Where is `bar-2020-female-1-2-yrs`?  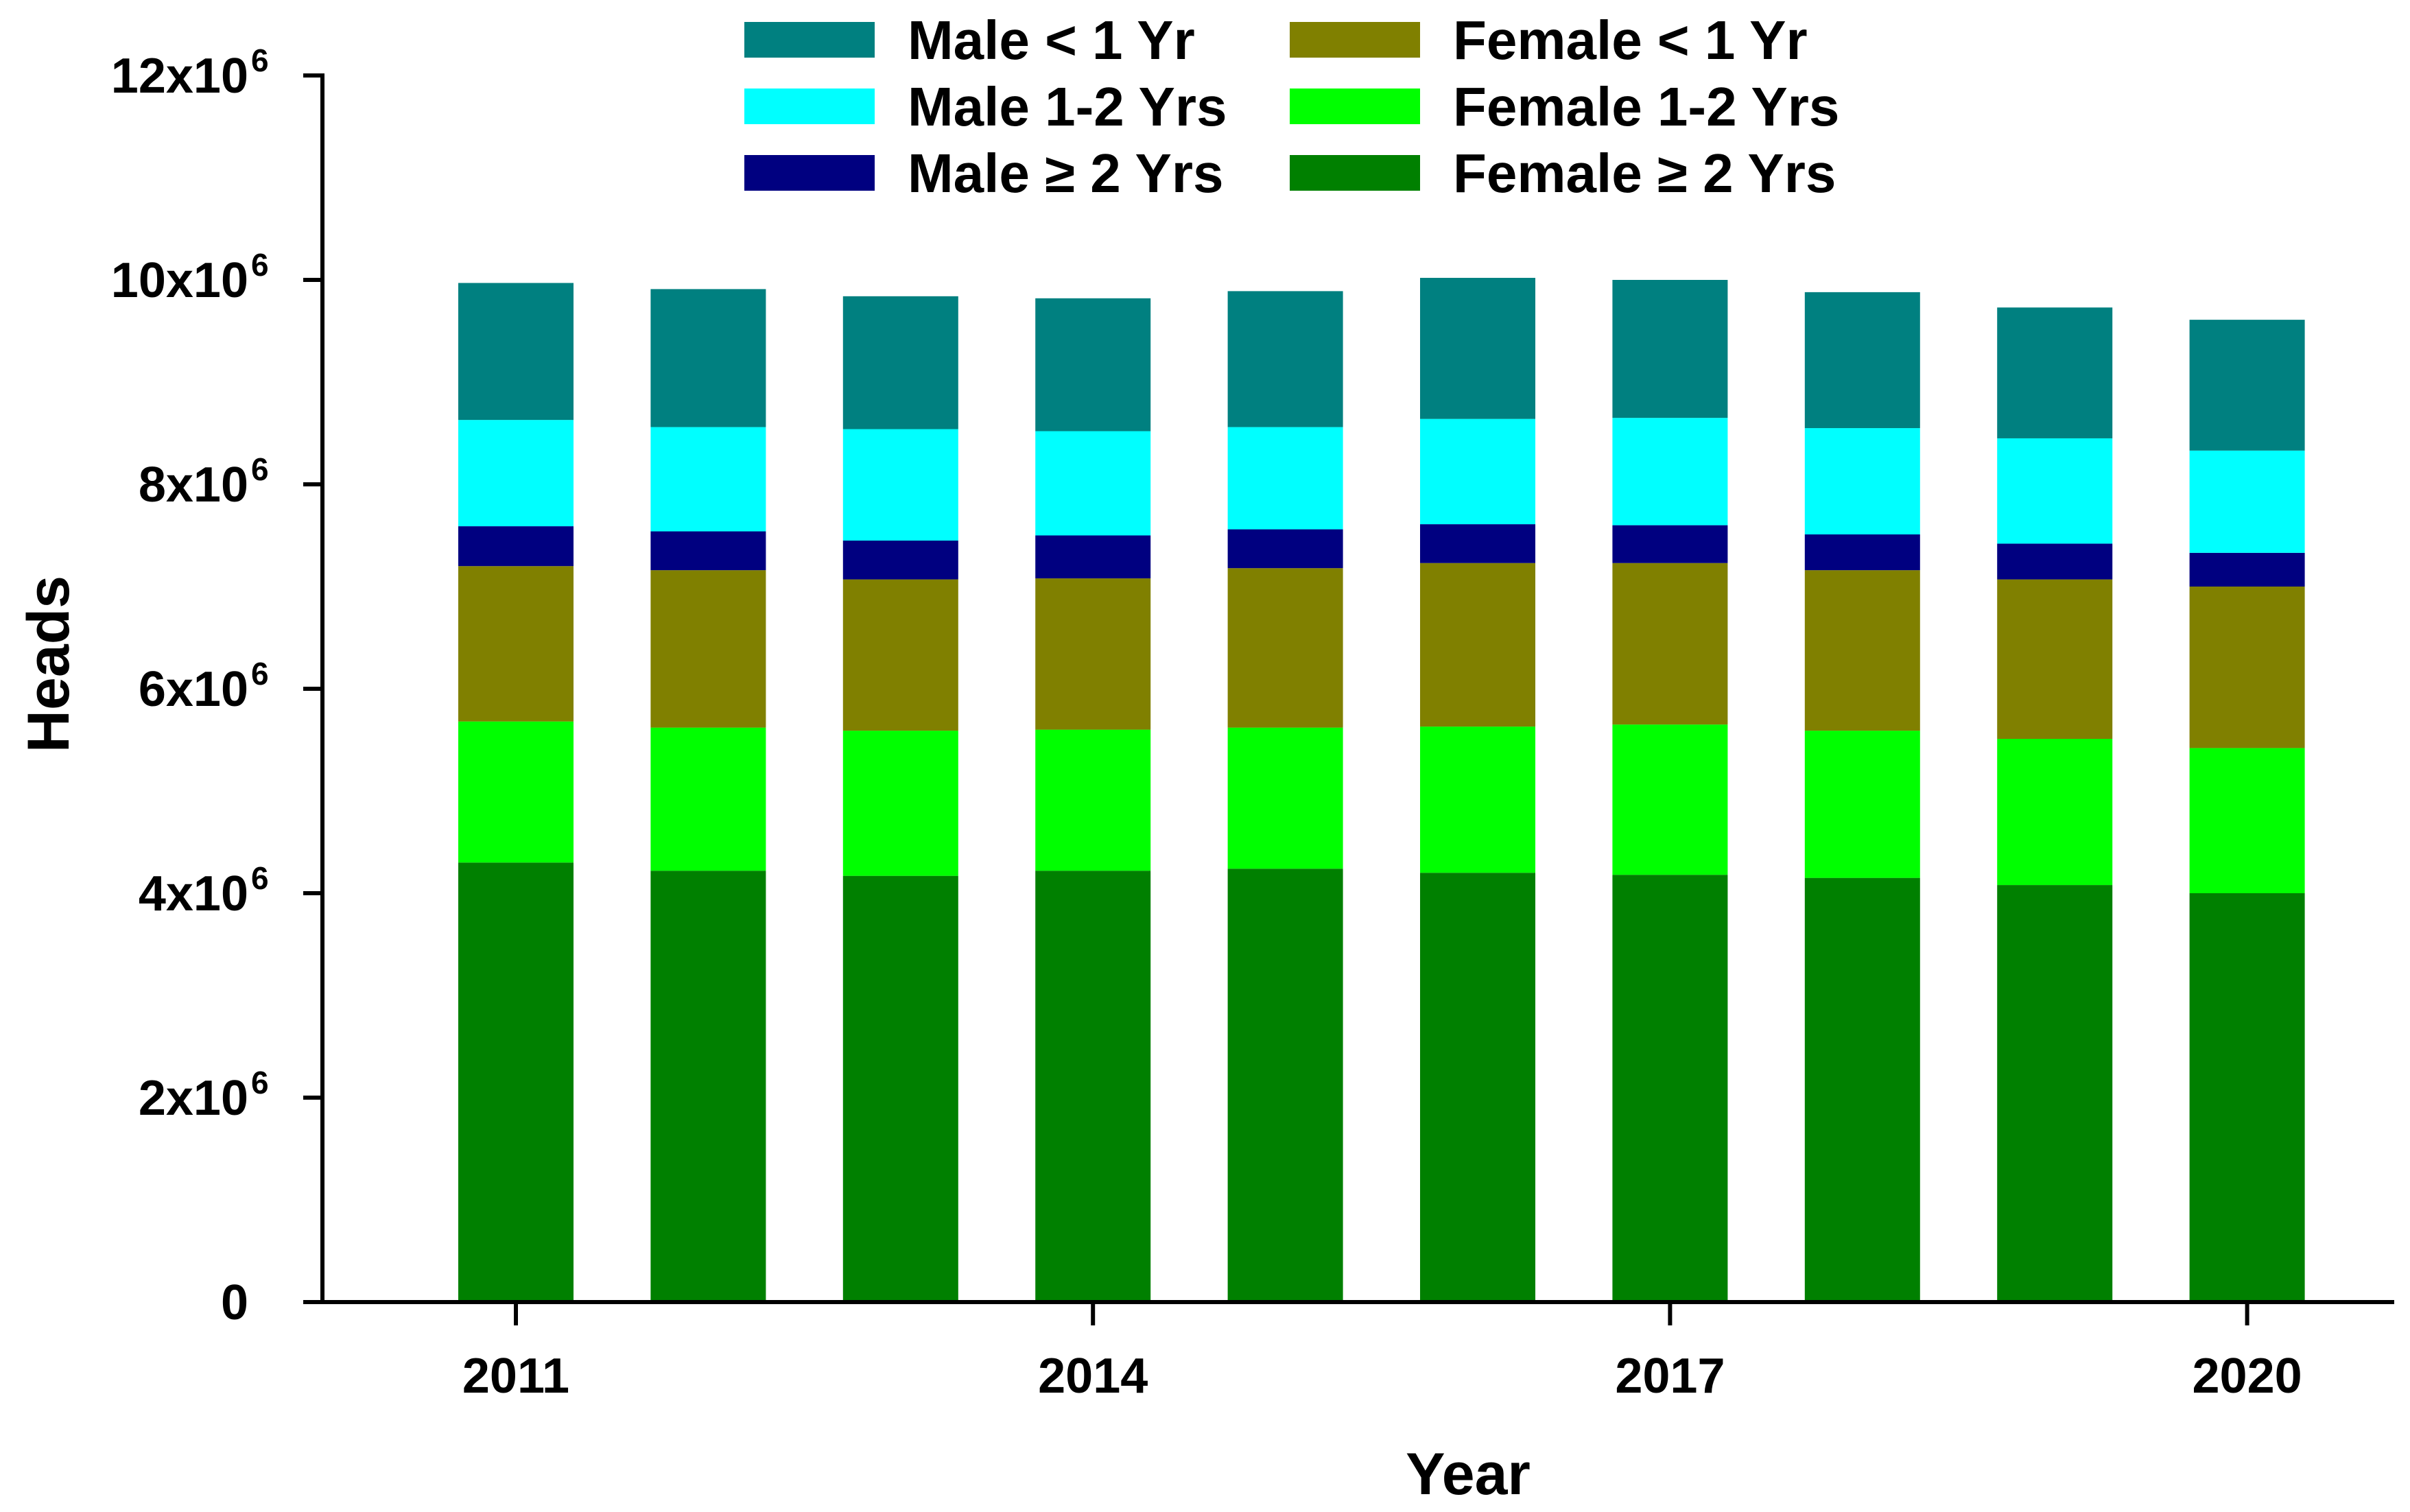 bar-2020-female-1-2-yrs is located at coordinates (2247, 820).